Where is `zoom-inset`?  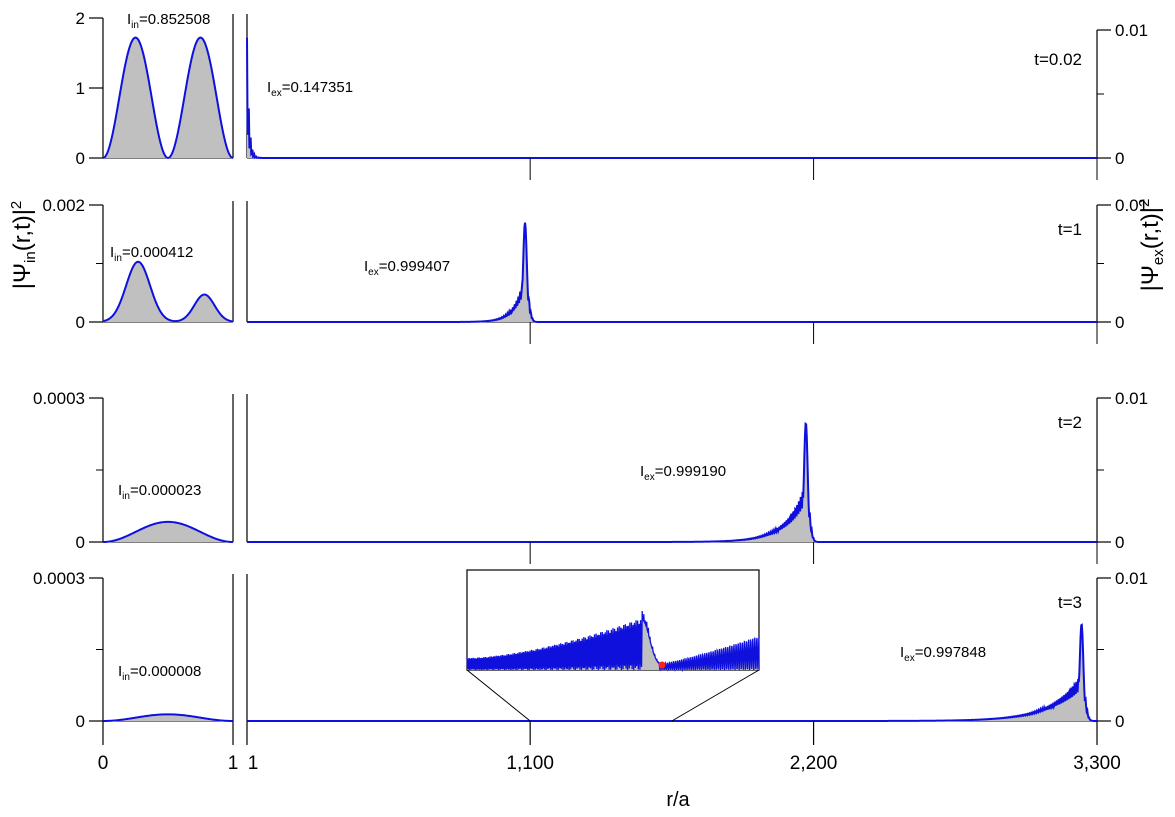
zoom-inset is located at coordinates (613, 645).